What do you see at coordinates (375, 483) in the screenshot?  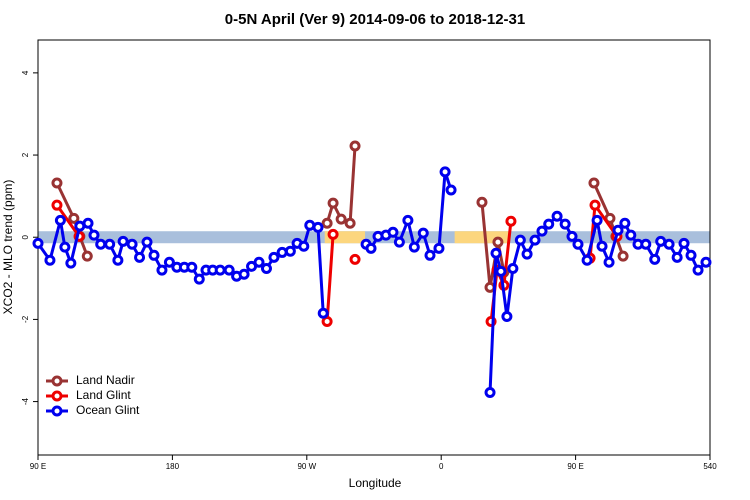 I see `x-axis-label: Longitude` at bounding box center [375, 483].